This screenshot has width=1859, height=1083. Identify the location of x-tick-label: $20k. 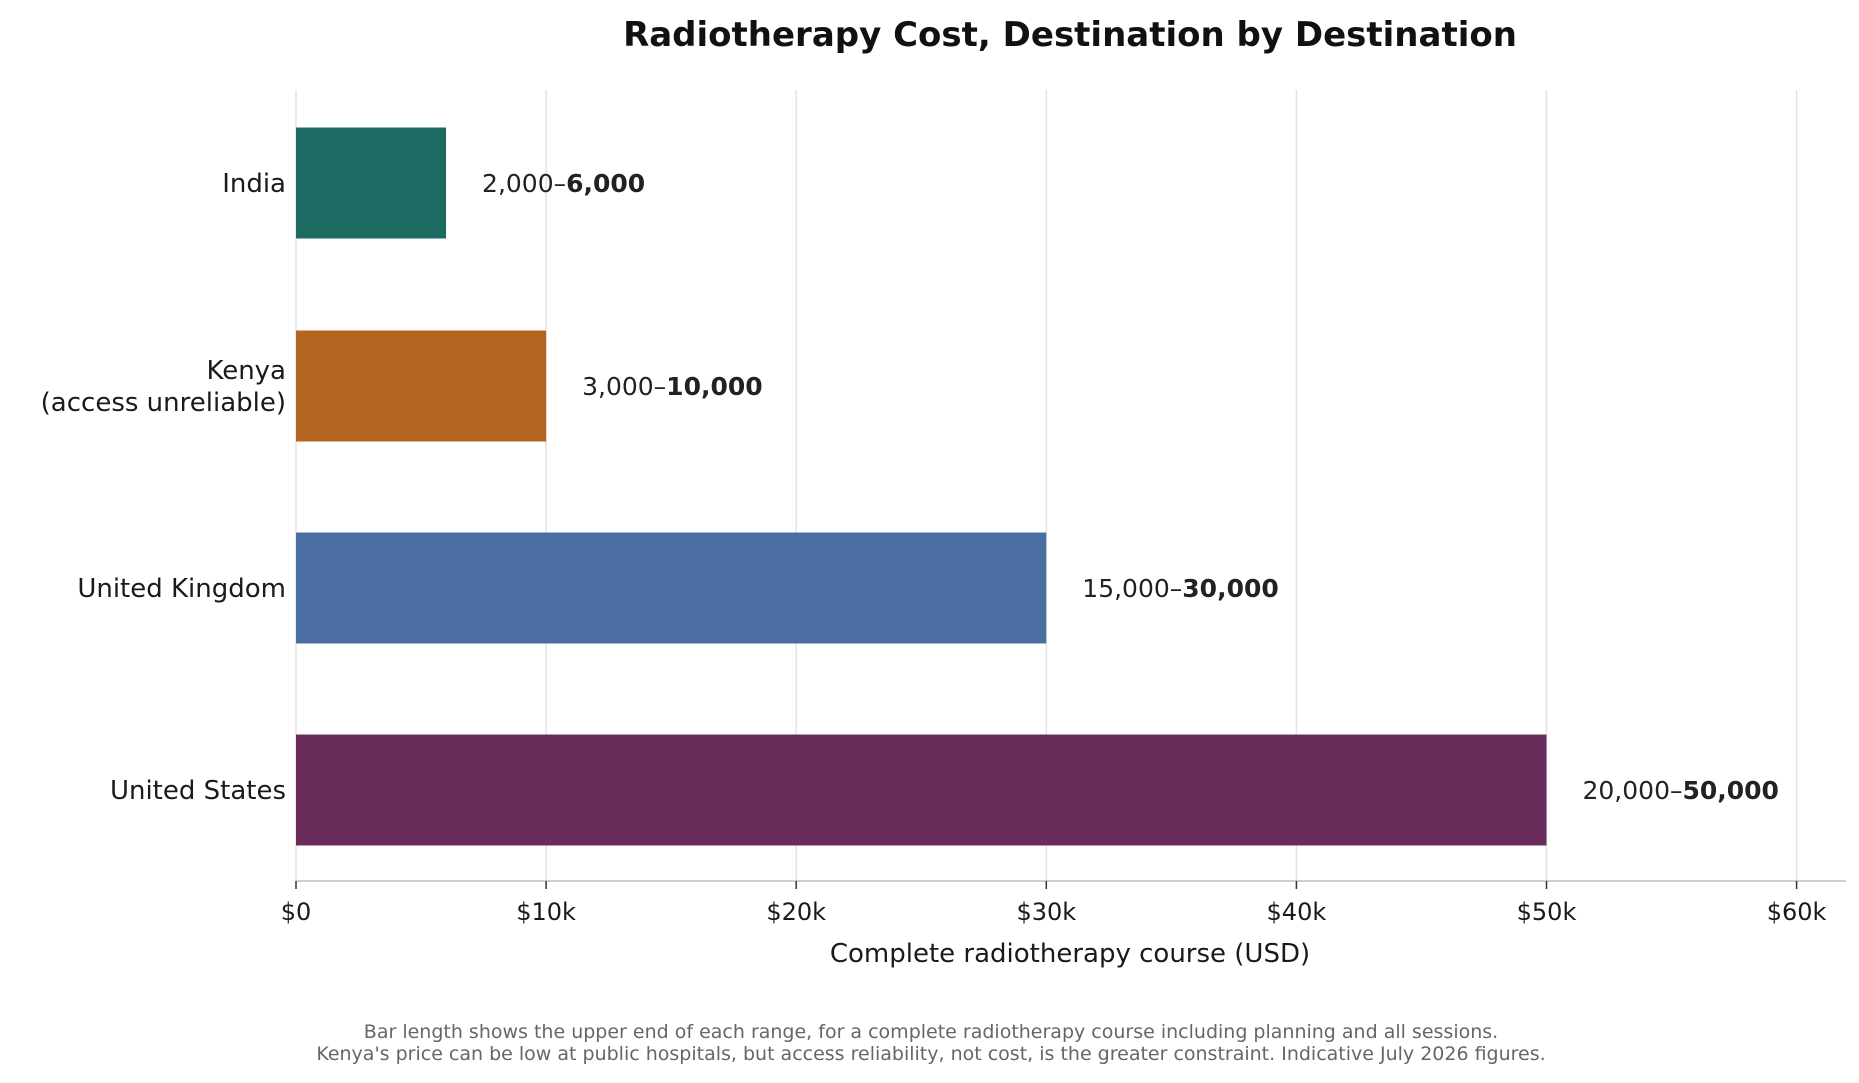
(796, 912).